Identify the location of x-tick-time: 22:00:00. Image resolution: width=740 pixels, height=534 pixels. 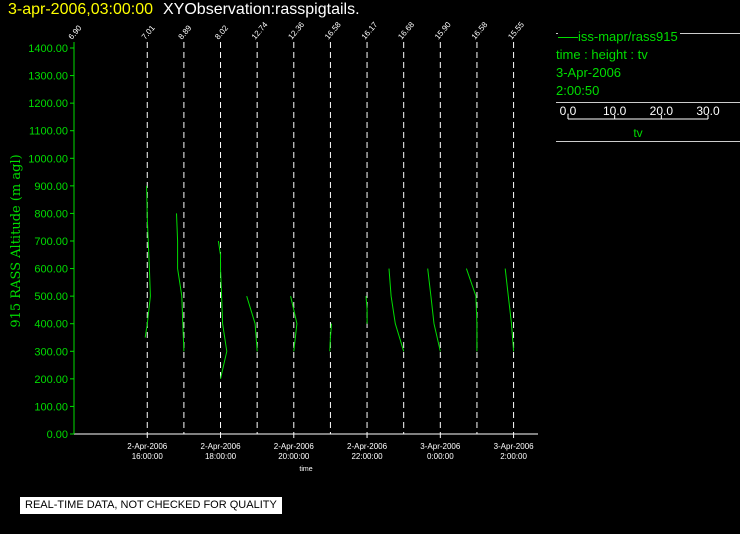
(367, 456).